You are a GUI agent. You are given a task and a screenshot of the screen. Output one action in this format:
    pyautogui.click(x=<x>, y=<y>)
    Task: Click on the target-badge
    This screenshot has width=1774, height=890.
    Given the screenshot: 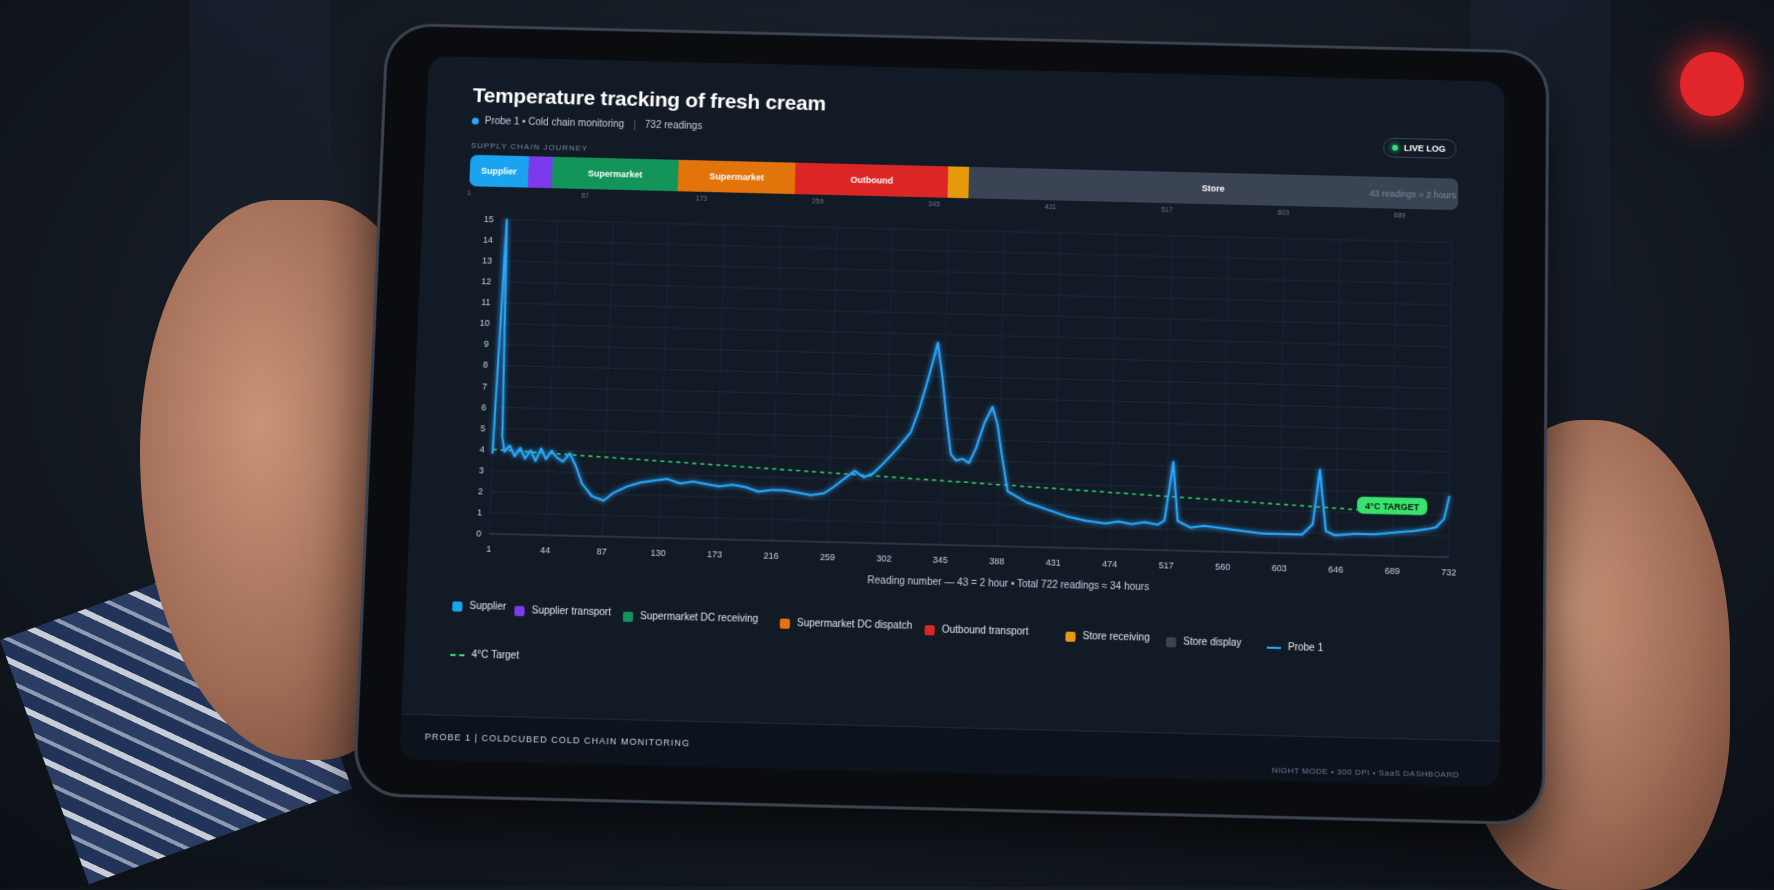 What is the action you would take?
    pyautogui.click(x=1392, y=506)
    